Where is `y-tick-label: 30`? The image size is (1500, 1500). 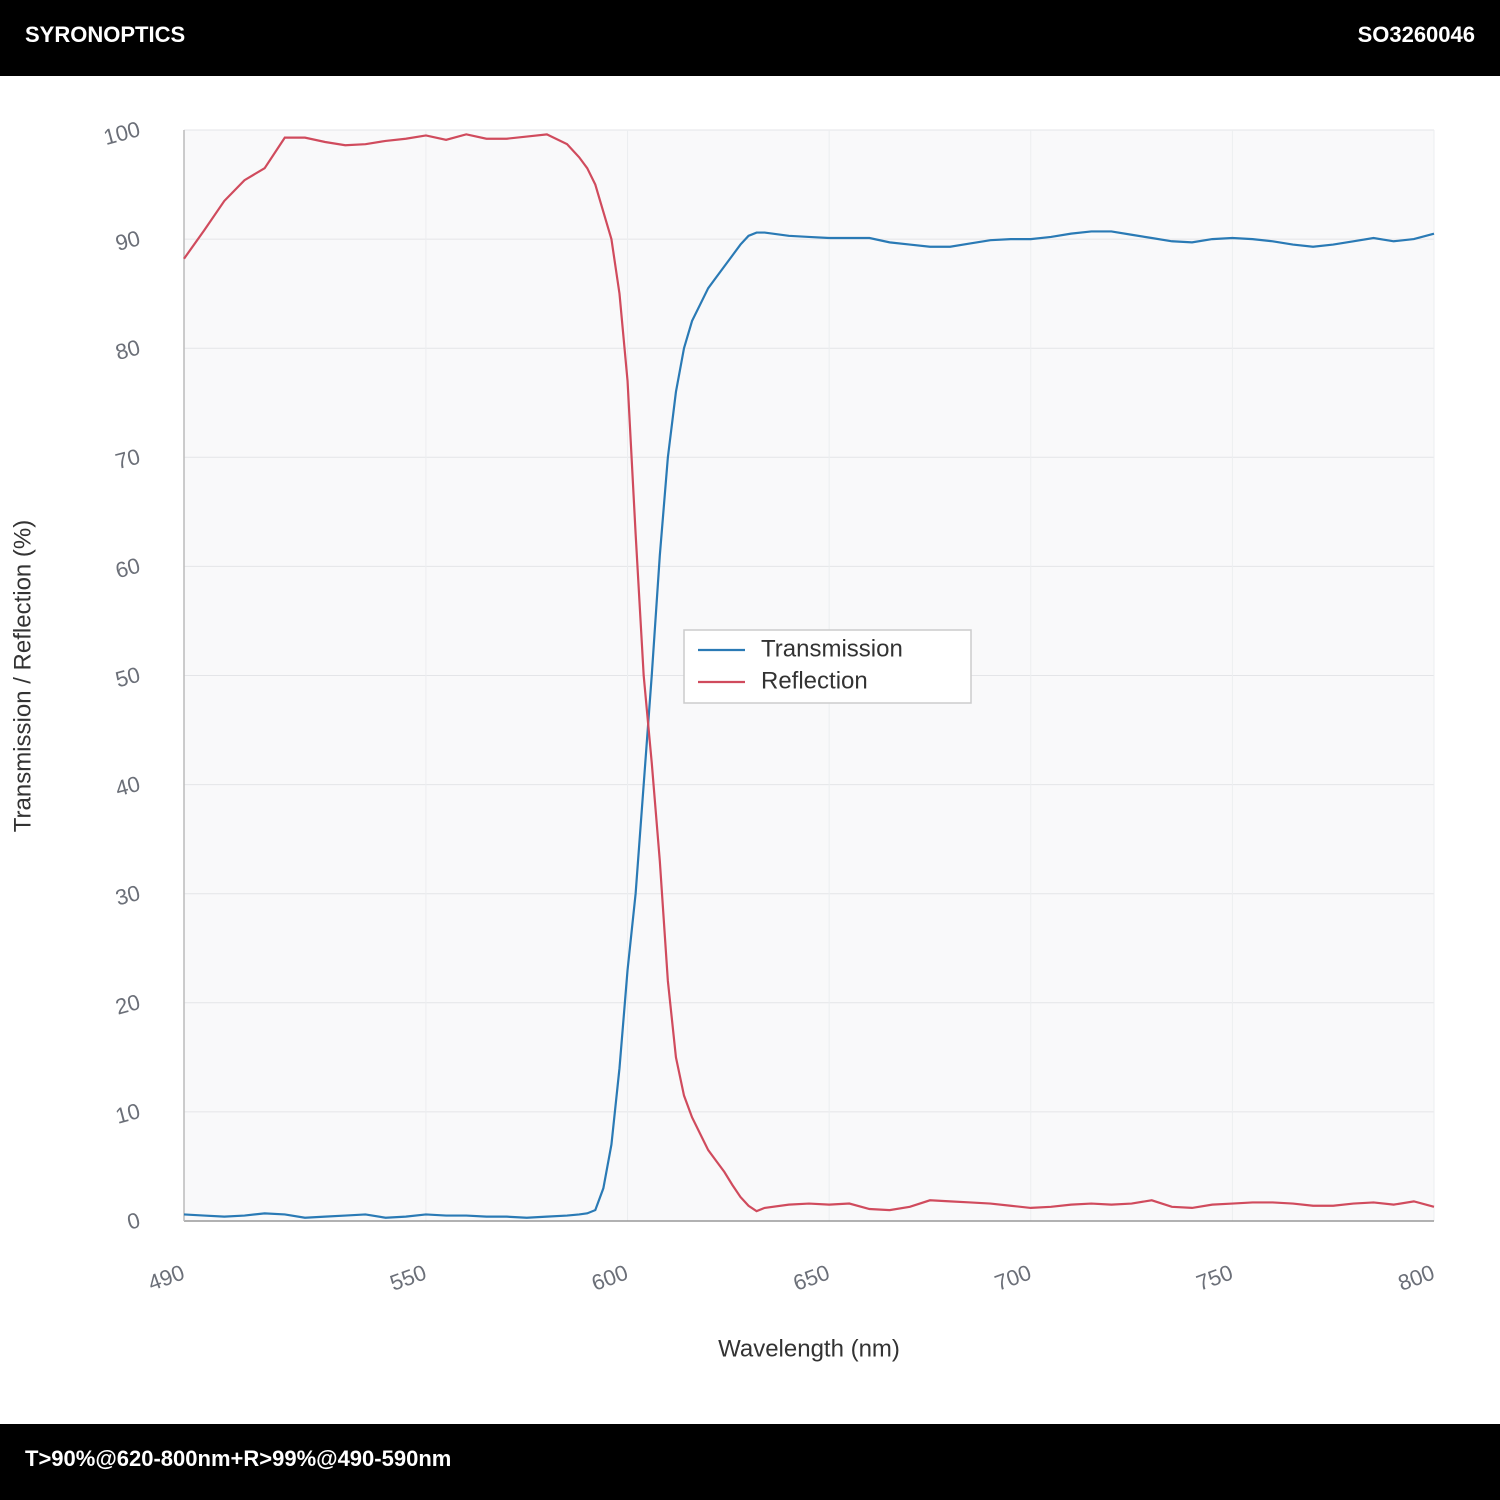 y-tick-label: 30 is located at coordinates (128, 895).